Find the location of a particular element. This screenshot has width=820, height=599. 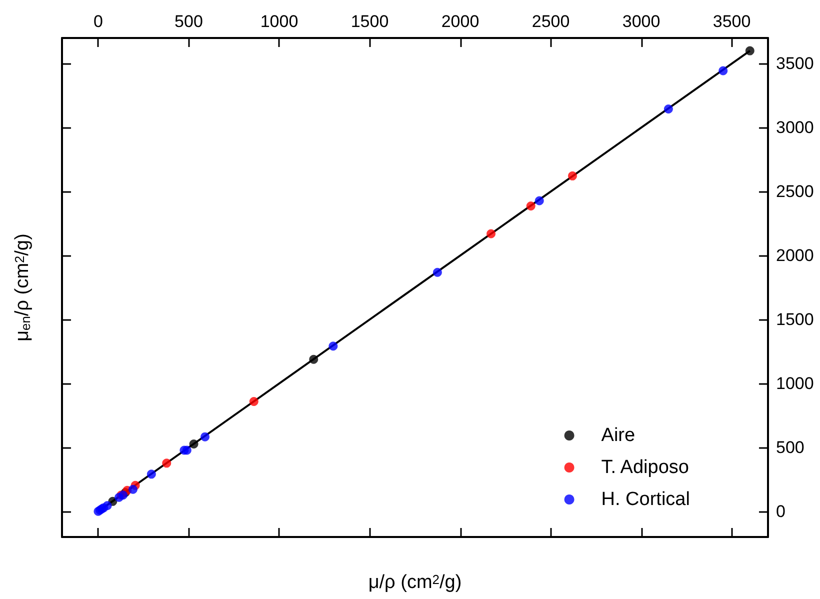

y-tick-label: 500 is located at coordinates (790, 447).